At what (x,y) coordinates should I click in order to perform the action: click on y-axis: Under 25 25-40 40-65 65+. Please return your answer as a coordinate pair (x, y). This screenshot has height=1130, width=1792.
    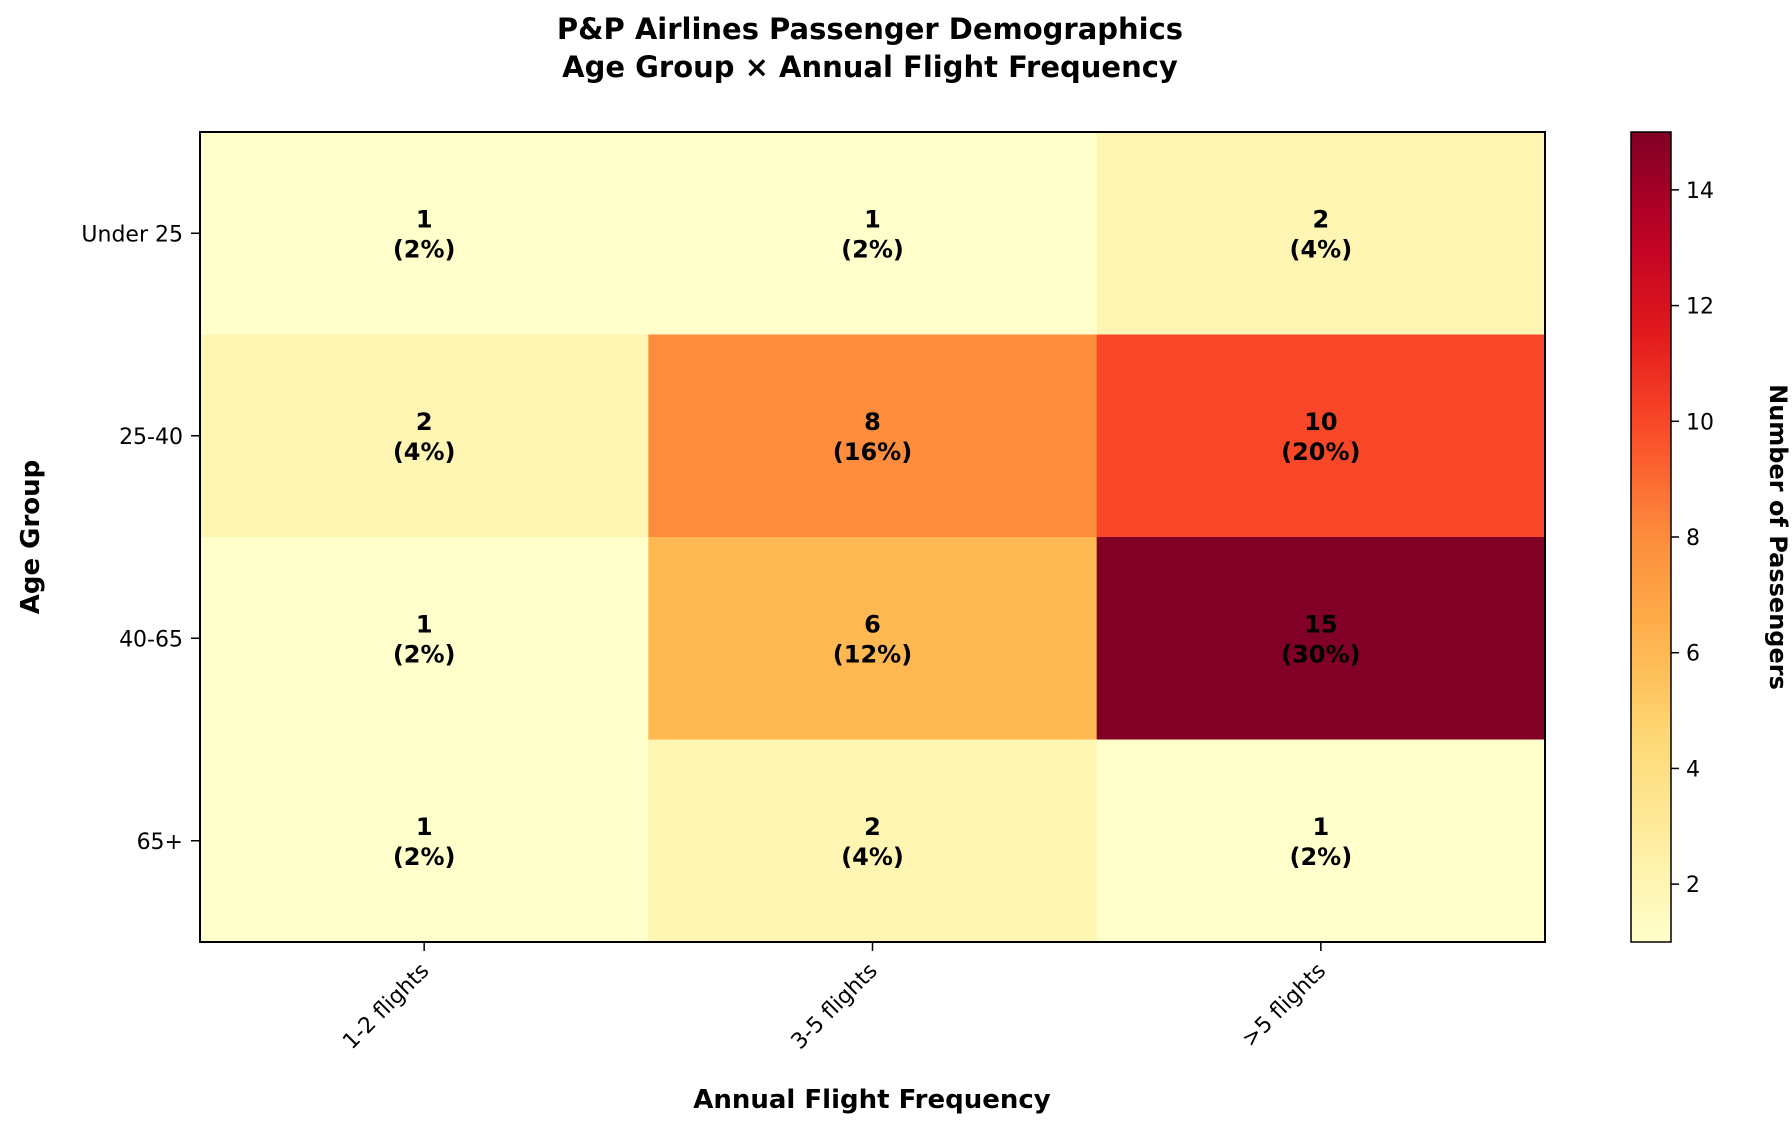
    Looking at the image, I should click on (140, 538).